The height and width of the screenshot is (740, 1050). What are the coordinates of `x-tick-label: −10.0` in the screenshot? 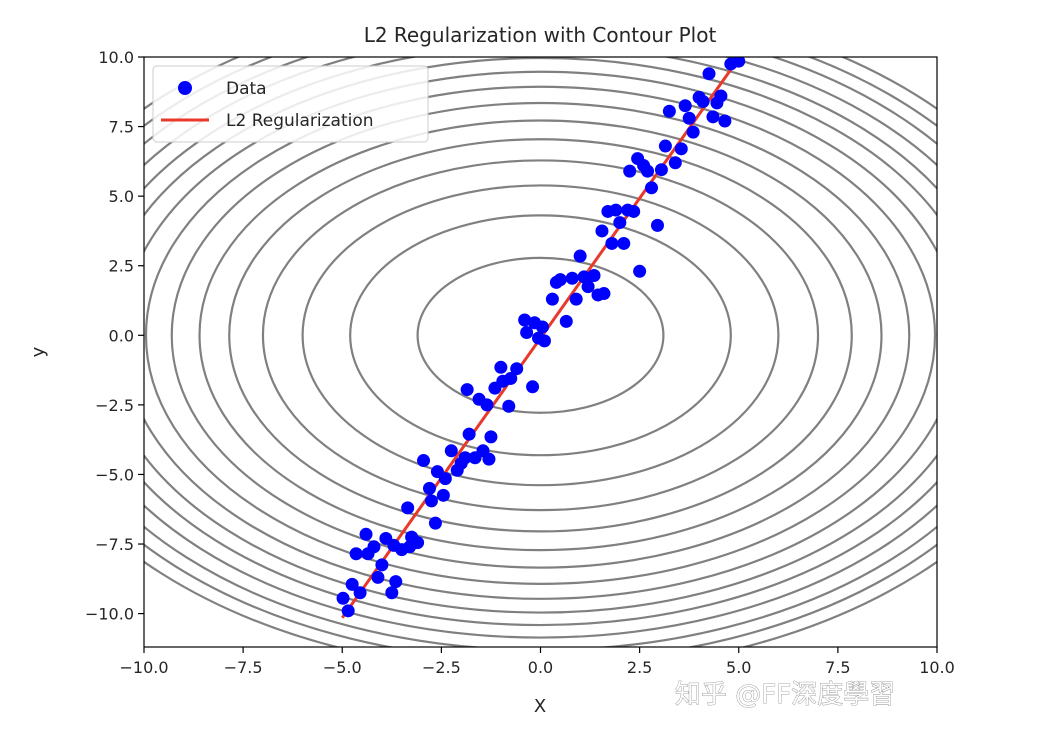 It's located at (143, 667).